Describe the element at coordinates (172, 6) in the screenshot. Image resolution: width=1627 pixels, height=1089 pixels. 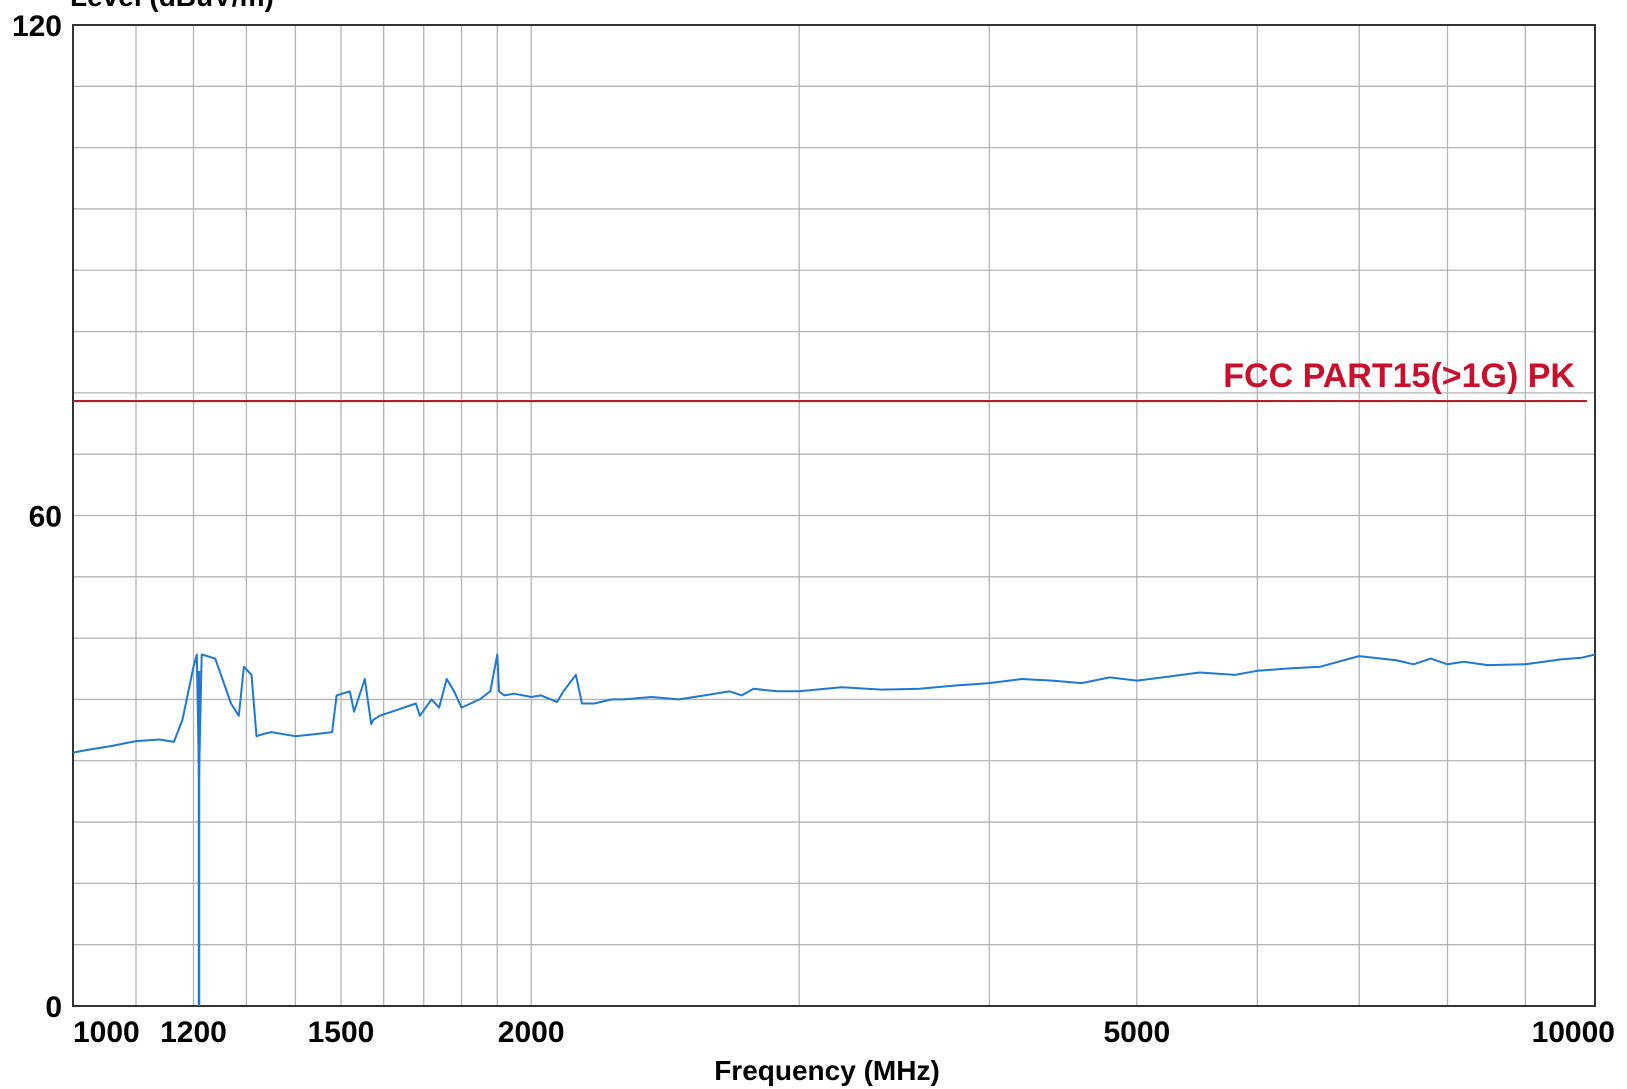
I see `y-axis-label: Level (dBuV/m)` at that location.